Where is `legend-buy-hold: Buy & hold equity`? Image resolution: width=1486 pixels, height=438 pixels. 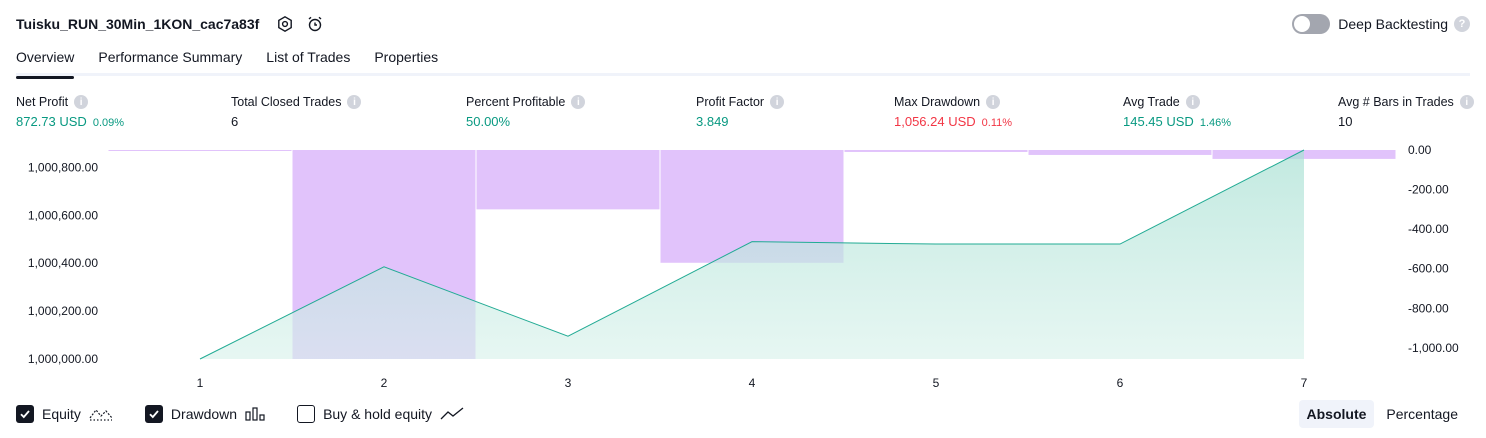
legend-buy-hold: Buy & hold equity is located at coordinates (380, 414).